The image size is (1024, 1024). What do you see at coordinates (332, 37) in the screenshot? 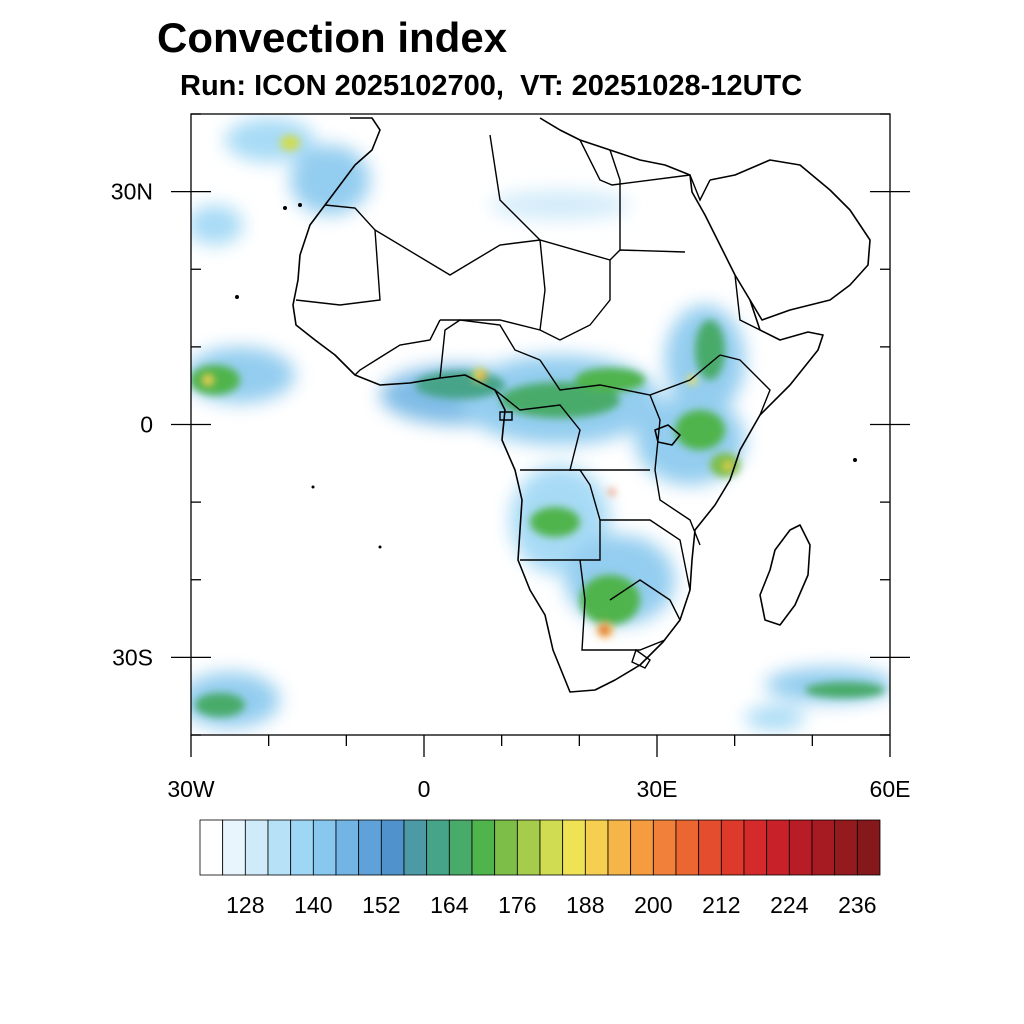
I see `chart-title: Convection index` at bounding box center [332, 37].